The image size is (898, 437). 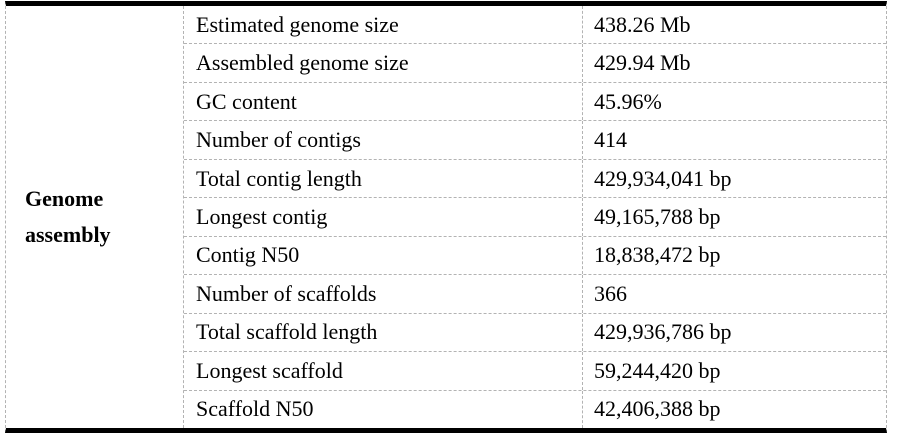 What do you see at coordinates (383, 25) in the screenshot?
I see `stat-label: Estimated genome size` at bounding box center [383, 25].